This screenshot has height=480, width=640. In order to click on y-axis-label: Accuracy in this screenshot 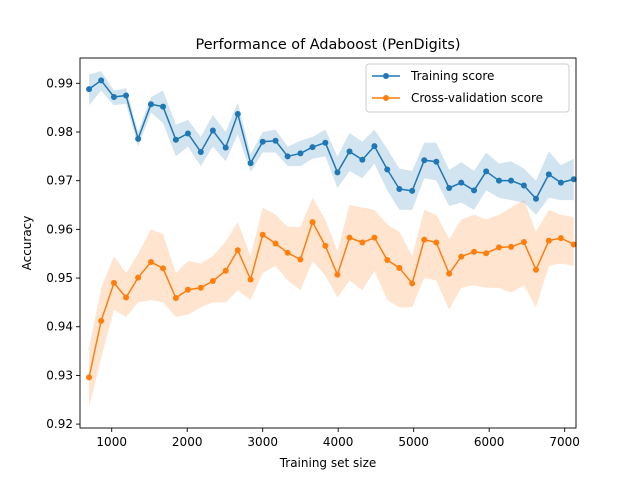, I will do `click(27, 243)`.